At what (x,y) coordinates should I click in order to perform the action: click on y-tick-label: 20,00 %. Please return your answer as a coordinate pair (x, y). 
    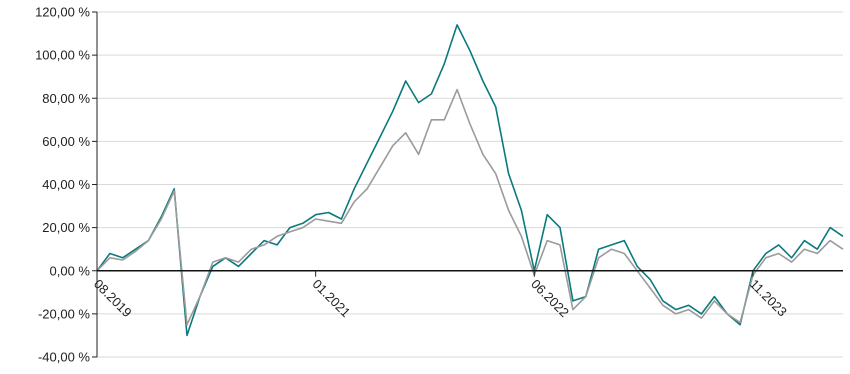
    Looking at the image, I should click on (66, 227).